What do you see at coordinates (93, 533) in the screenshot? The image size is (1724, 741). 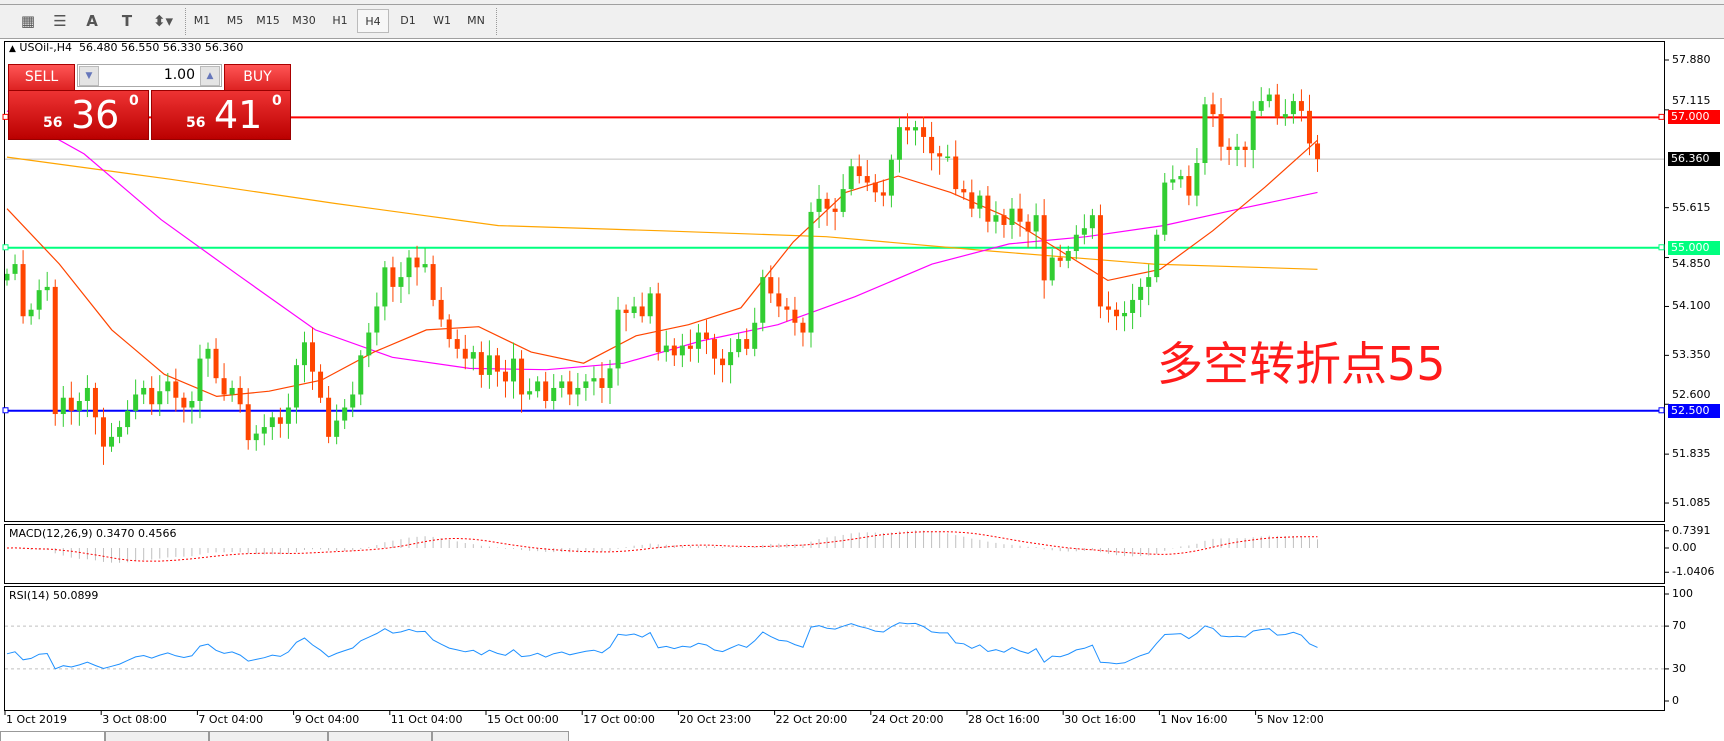 I see `macd-title: MACD(12,26,9) 0.3470 0.4566` at bounding box center [93, 533].